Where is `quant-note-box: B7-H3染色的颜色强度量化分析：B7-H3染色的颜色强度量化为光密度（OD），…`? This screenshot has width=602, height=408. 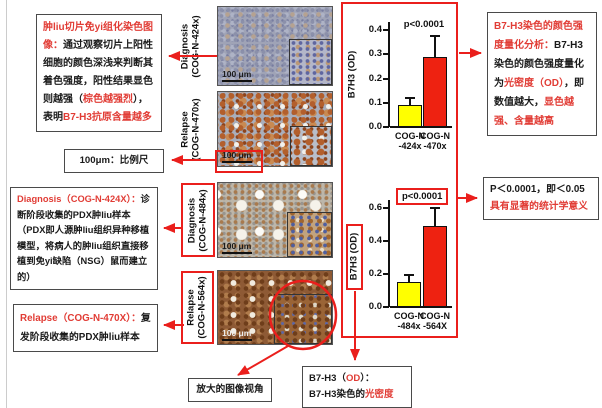 quant-note-box: B7-H3染色的颜色强度量化分析：B7-H3染色的颜色强度量化为光密度（OD），… is located at coordinates (542, 74).